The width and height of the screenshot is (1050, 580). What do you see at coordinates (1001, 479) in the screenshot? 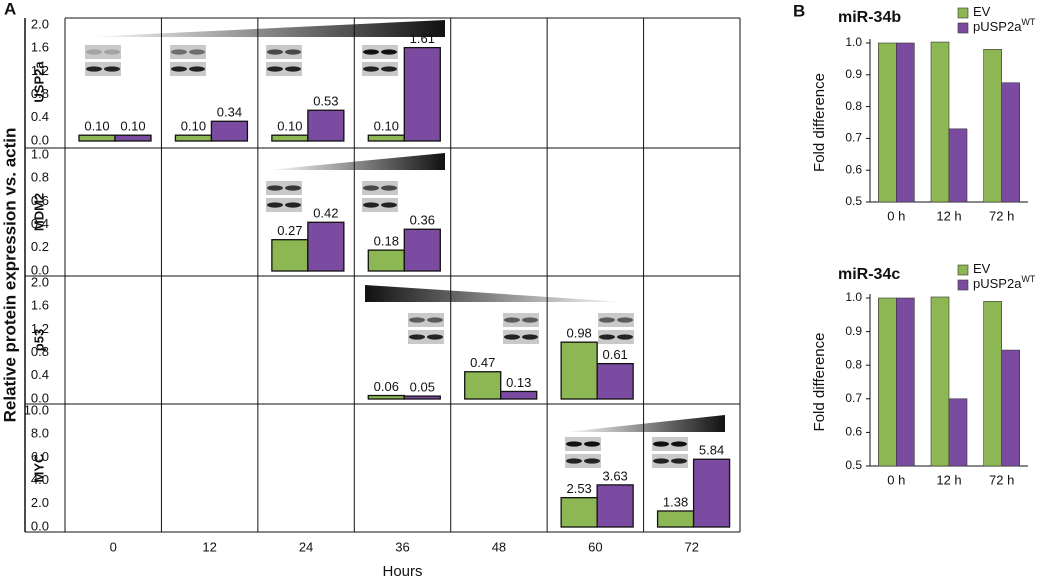
I see `x-tick-label: 72 h` at bounding box center [1001, 479].